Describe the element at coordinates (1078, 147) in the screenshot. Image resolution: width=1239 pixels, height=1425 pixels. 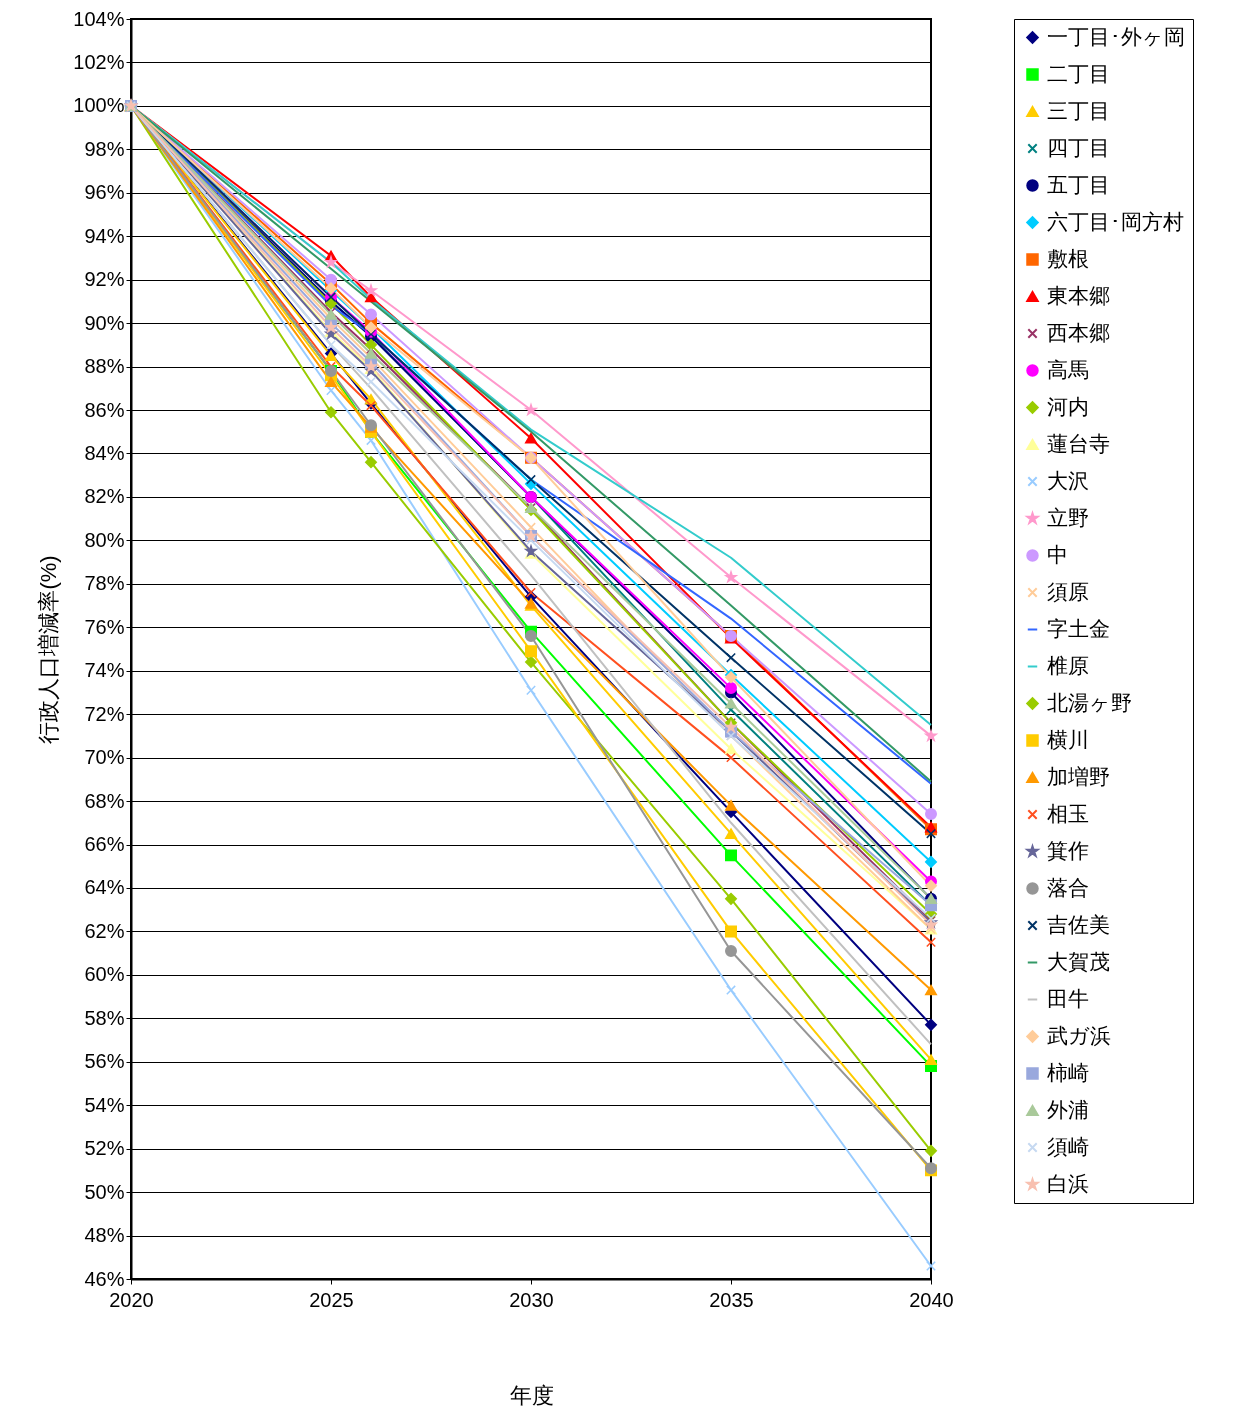
I see `legend-label: 四丁目` at that location.